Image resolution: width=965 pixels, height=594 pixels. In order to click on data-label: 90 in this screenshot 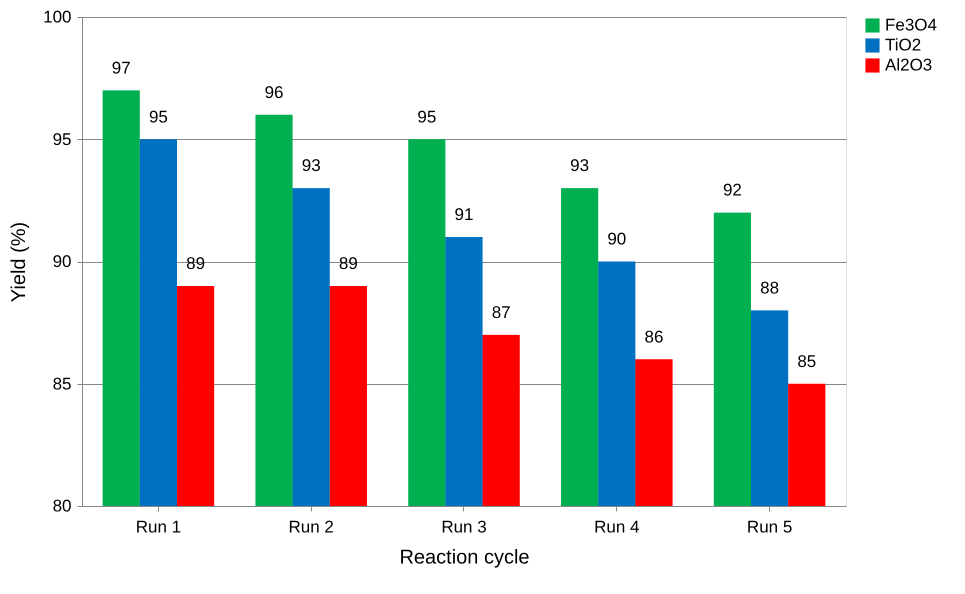, I will do `click(616, 239)`.